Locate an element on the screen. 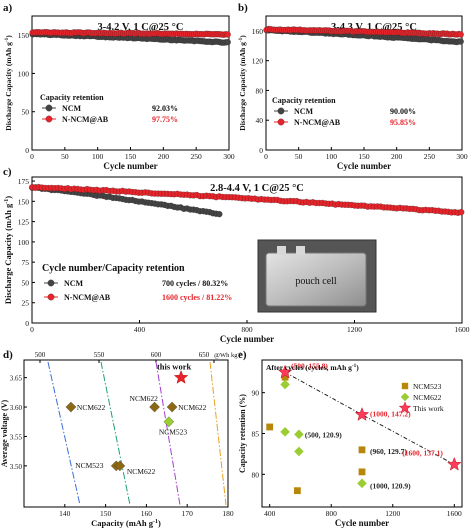 This screenshot has width=474, height=529. pouch-cell-inset: pouch cell is located at coordinates (317, 276).